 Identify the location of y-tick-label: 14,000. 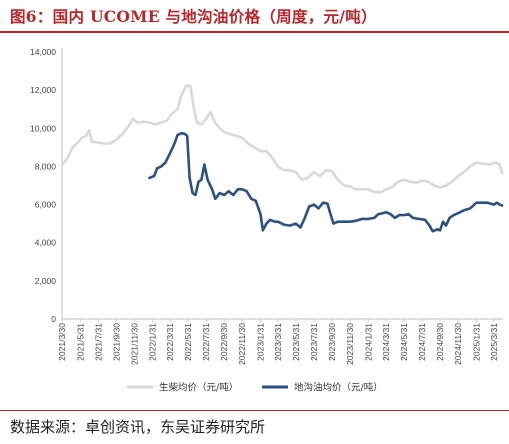
(43, 52).